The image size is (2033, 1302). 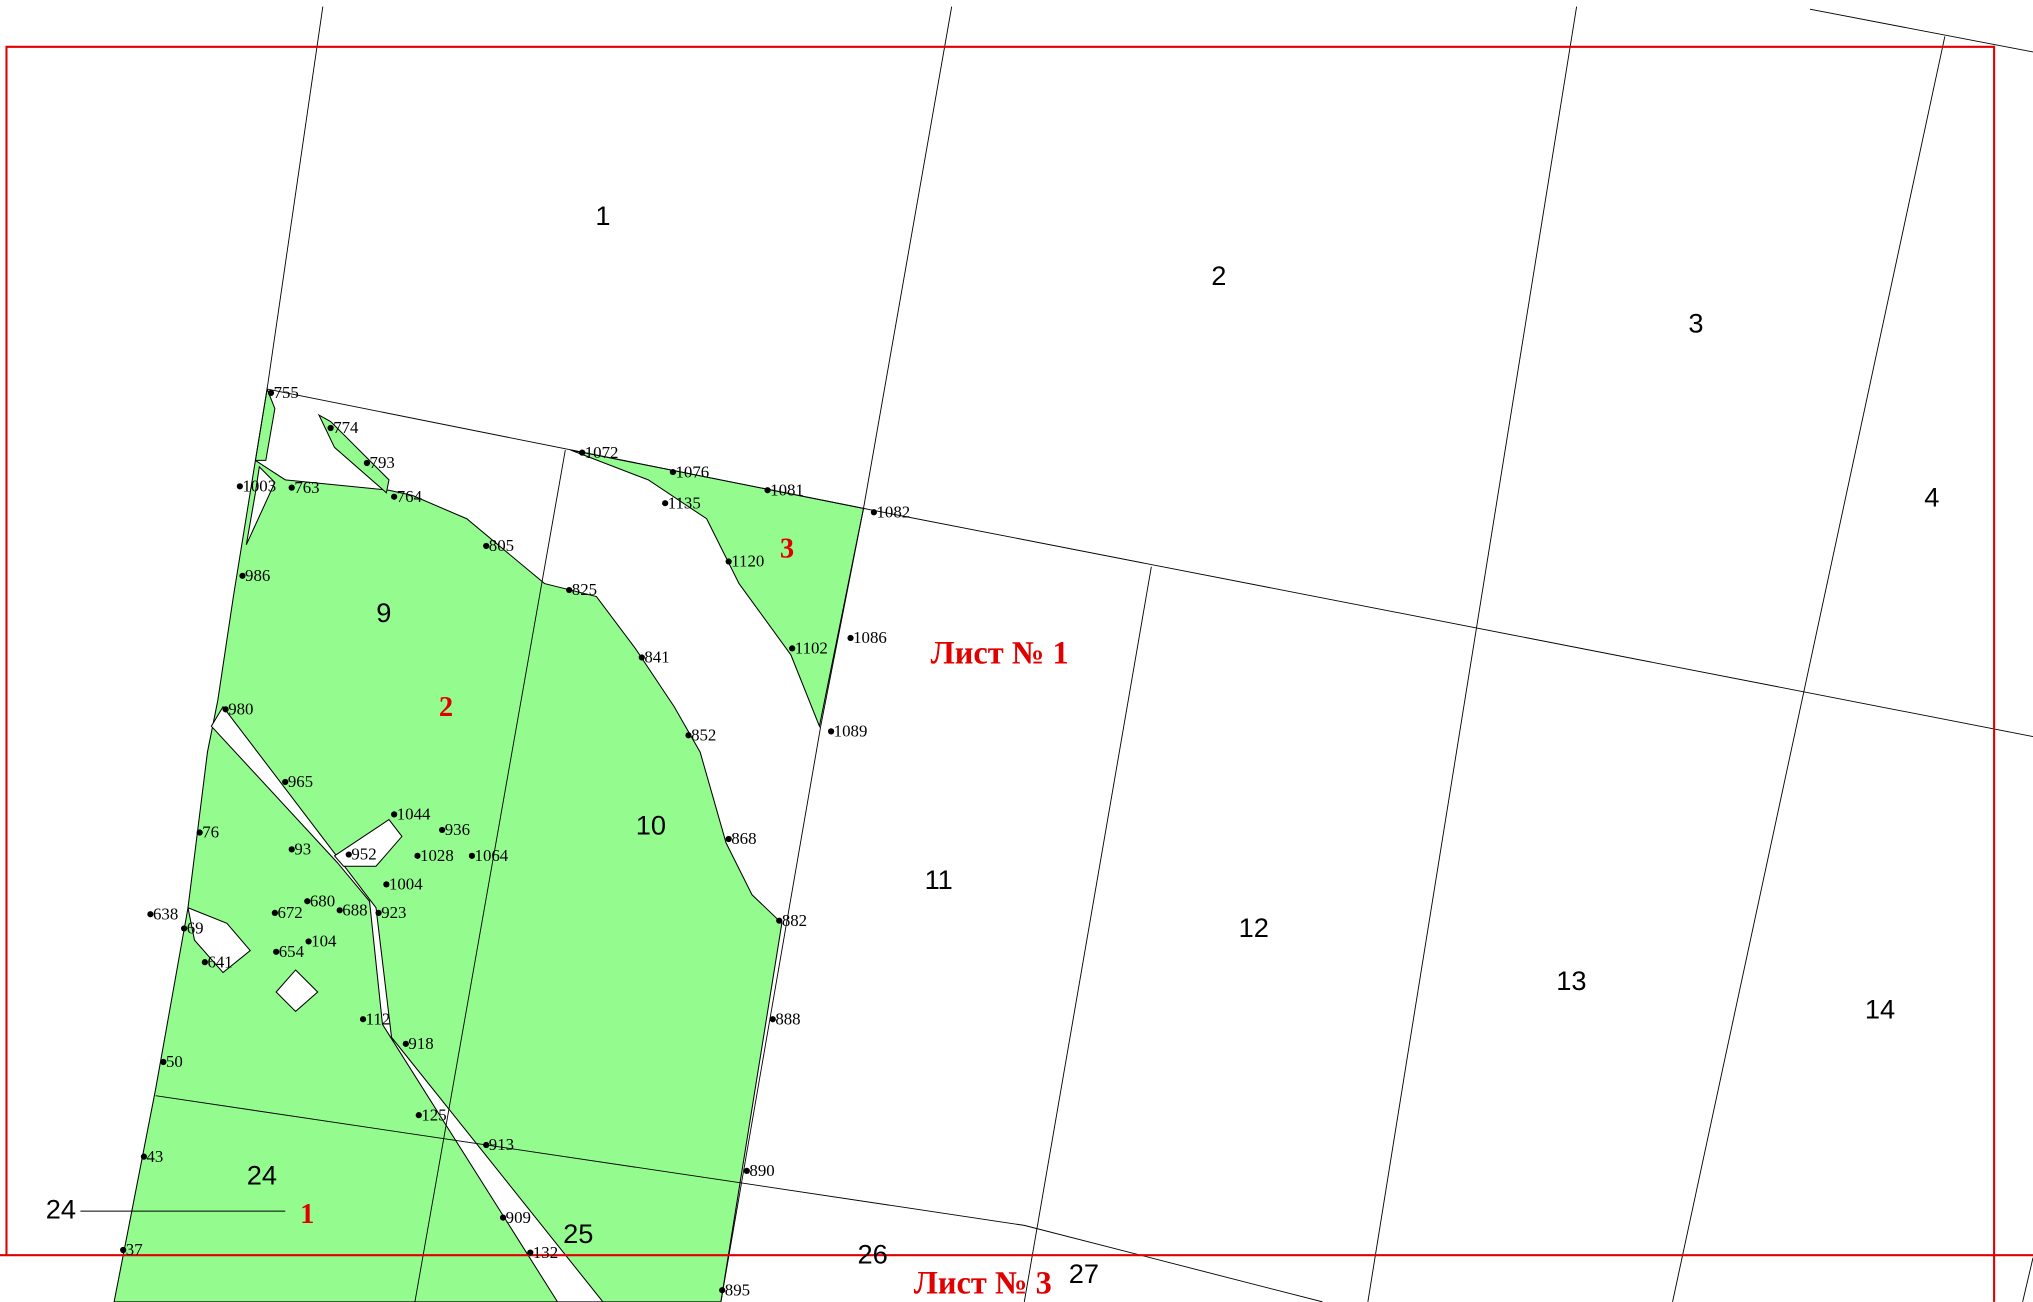 What do you see at coordinates (292, 951) in the screenshot?
I see `point-label: 654` at bounding box center [292, 951].